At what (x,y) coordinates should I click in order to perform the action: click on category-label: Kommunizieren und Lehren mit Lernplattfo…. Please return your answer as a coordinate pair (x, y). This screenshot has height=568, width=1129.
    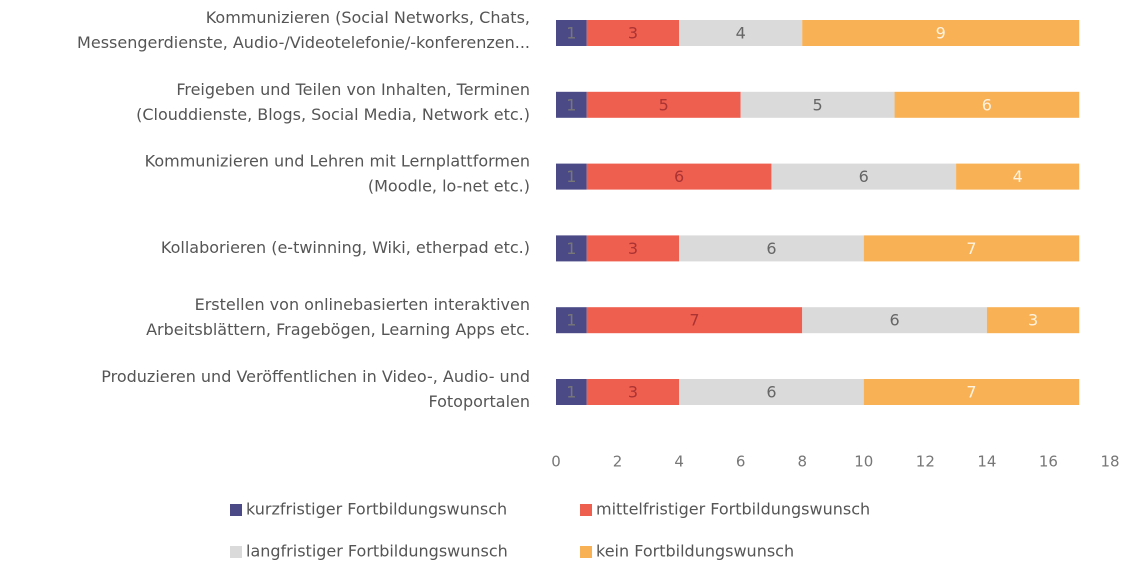
    Looking at the image, I should click on (337, 161).